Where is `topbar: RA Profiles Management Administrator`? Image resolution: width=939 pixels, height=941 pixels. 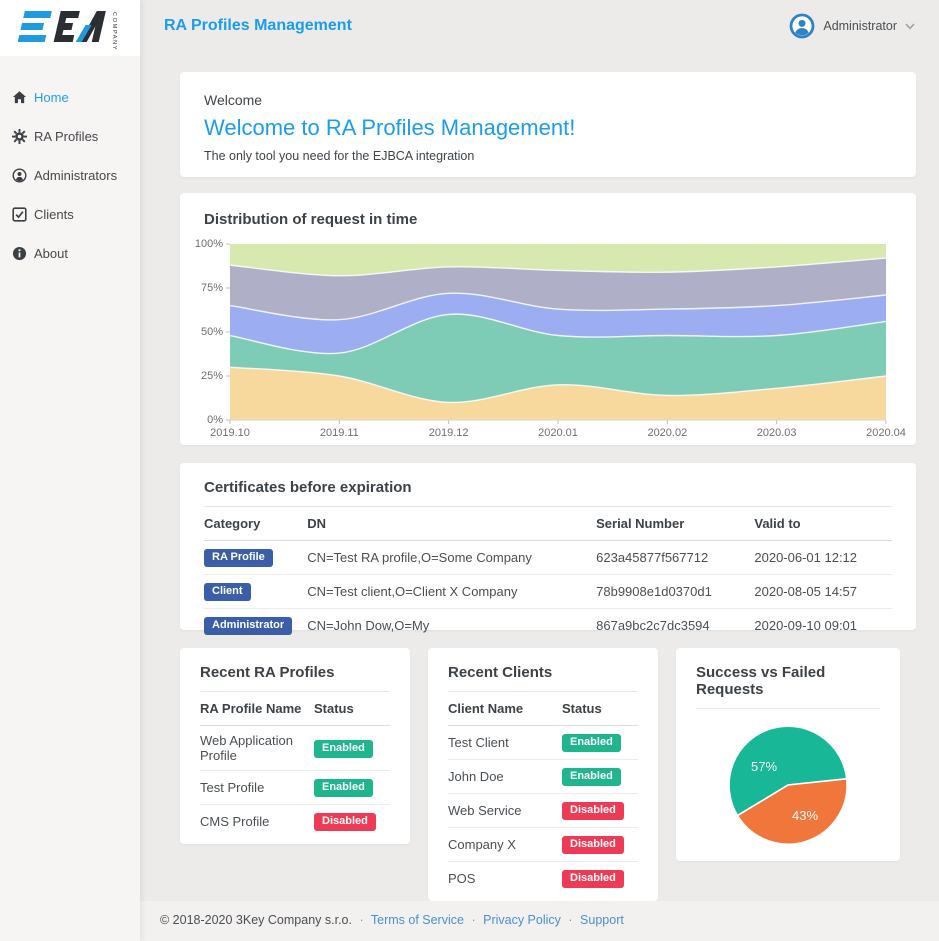 topbar: RA Profiles Management Administrator is located at coordinates (539, 26).